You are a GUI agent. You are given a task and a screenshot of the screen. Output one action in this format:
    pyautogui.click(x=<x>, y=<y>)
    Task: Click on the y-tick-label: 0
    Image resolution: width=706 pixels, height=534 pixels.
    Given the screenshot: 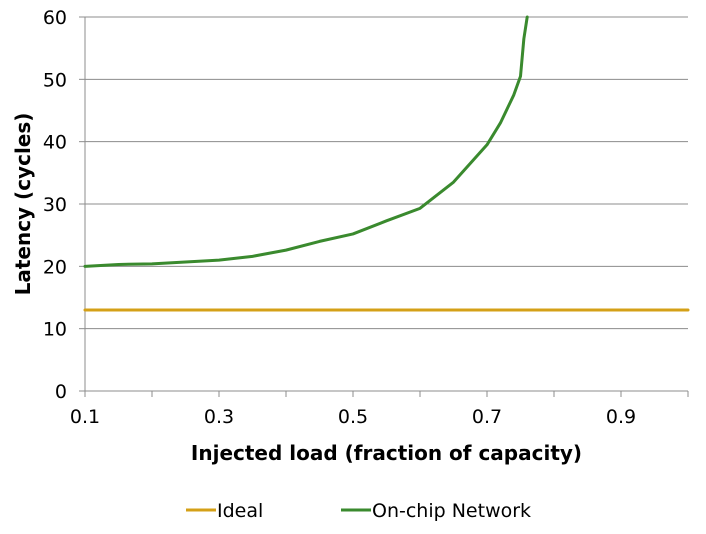 What is the action you would take?
    pyautogui.click(x=61, y=392)
    